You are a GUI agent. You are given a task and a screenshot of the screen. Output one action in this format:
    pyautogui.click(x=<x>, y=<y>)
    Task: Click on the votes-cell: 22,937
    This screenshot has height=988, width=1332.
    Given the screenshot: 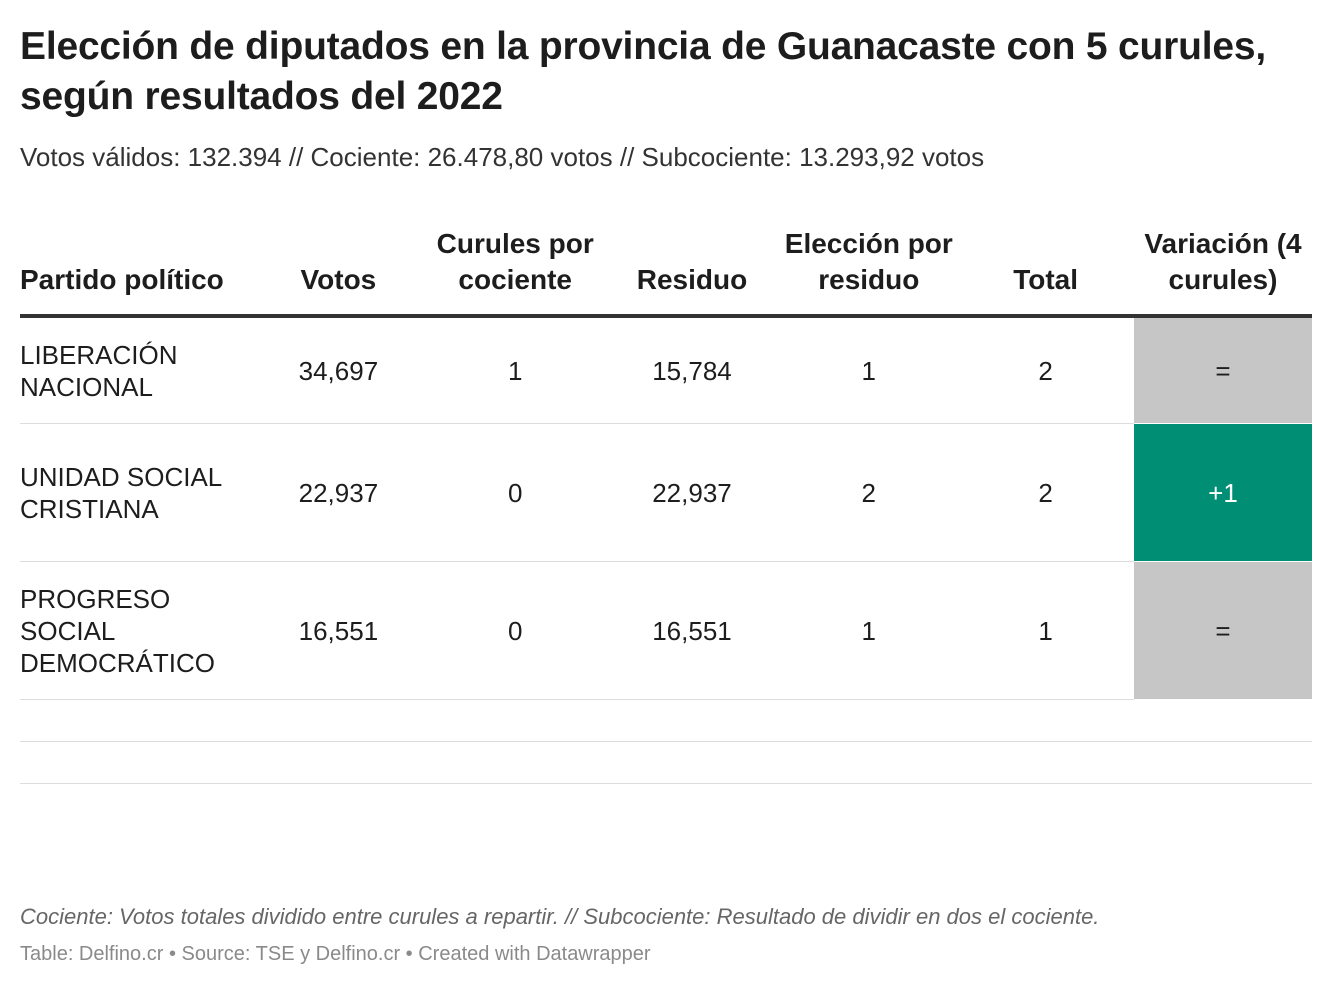 What is the action you would take?
    pyautogui.click(x=338, y=492)
    